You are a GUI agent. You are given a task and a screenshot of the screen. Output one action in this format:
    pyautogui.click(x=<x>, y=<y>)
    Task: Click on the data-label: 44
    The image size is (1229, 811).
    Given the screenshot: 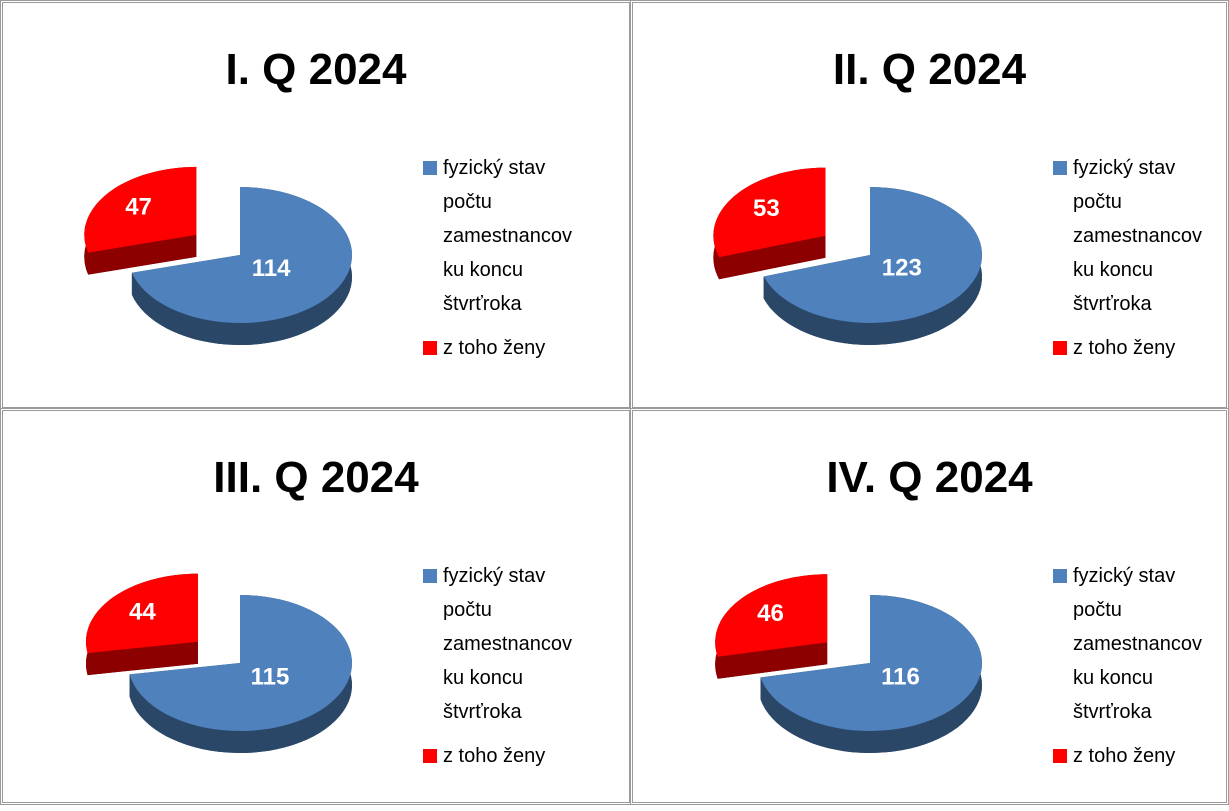 What is the action you would take?
    pyautogui.click(x=142, y=612)
    